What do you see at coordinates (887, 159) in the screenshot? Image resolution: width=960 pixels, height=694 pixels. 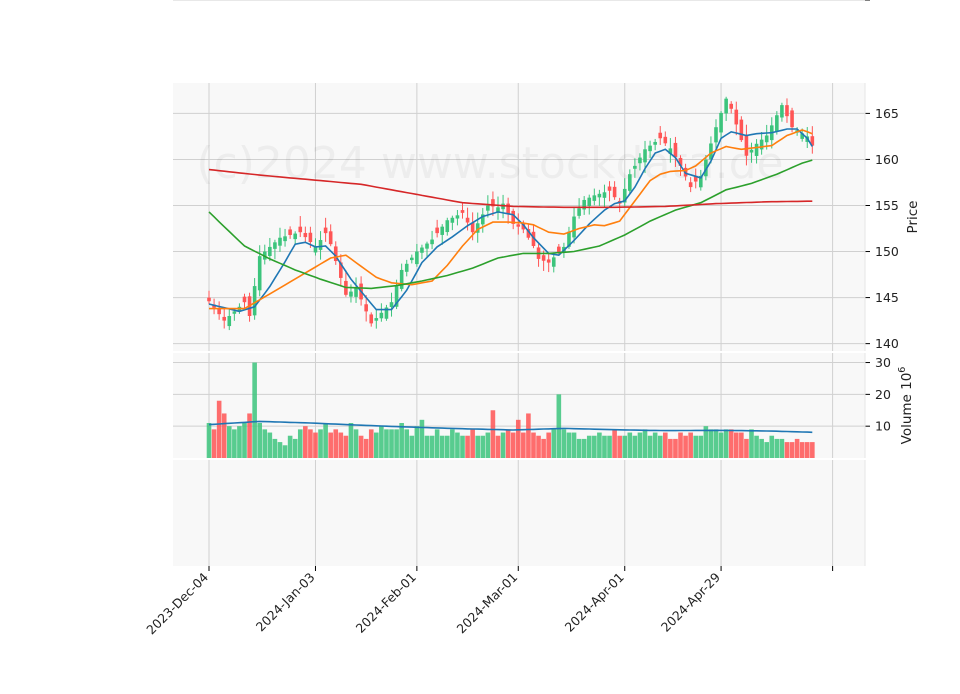 I see `price-axis-tick-label: 160` at bounding box center [887, 159].